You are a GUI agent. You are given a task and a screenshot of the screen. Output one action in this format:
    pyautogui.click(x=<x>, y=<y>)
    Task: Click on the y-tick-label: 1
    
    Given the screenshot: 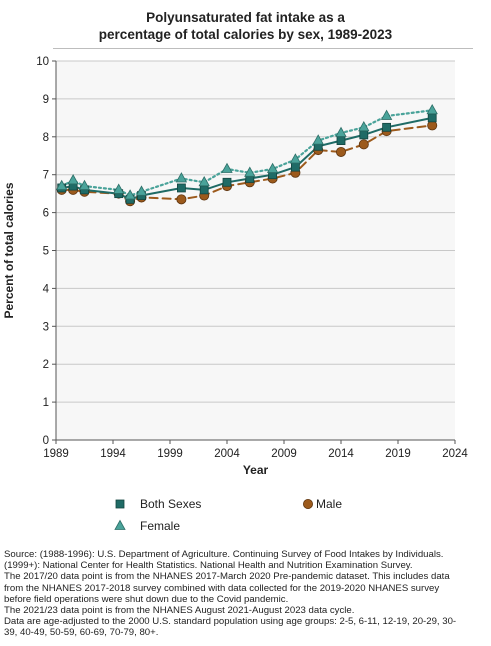 What is the action you would take?
    pyautogui.click(x=46, y=403)
    